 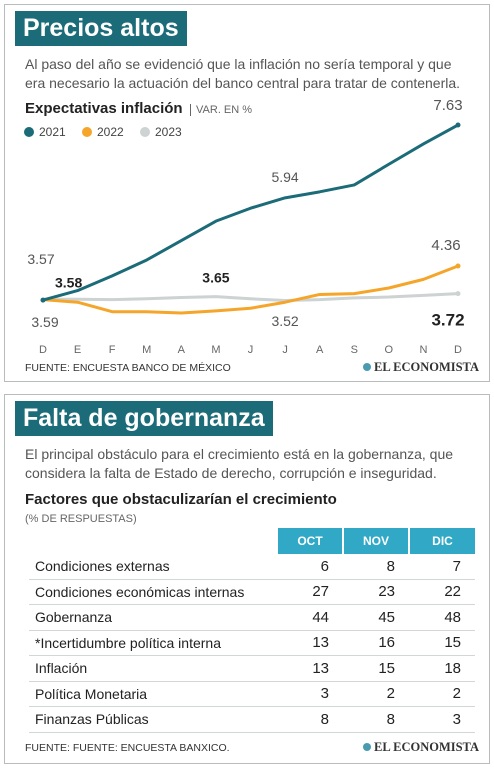 What do you see at coordinates (376, 643) in the screenshot?
I see `cell-value: 16` at bounding box center [376, 643].